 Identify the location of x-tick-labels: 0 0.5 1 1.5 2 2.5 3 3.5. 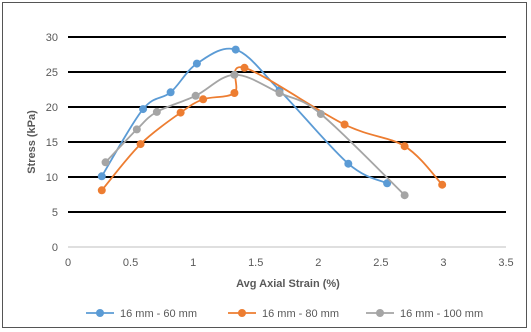
(289, 263).